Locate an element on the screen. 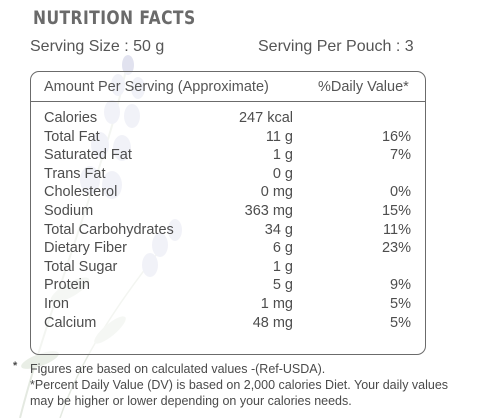  nutrient-amount: 363 mg is located at coordinates (268, 210).